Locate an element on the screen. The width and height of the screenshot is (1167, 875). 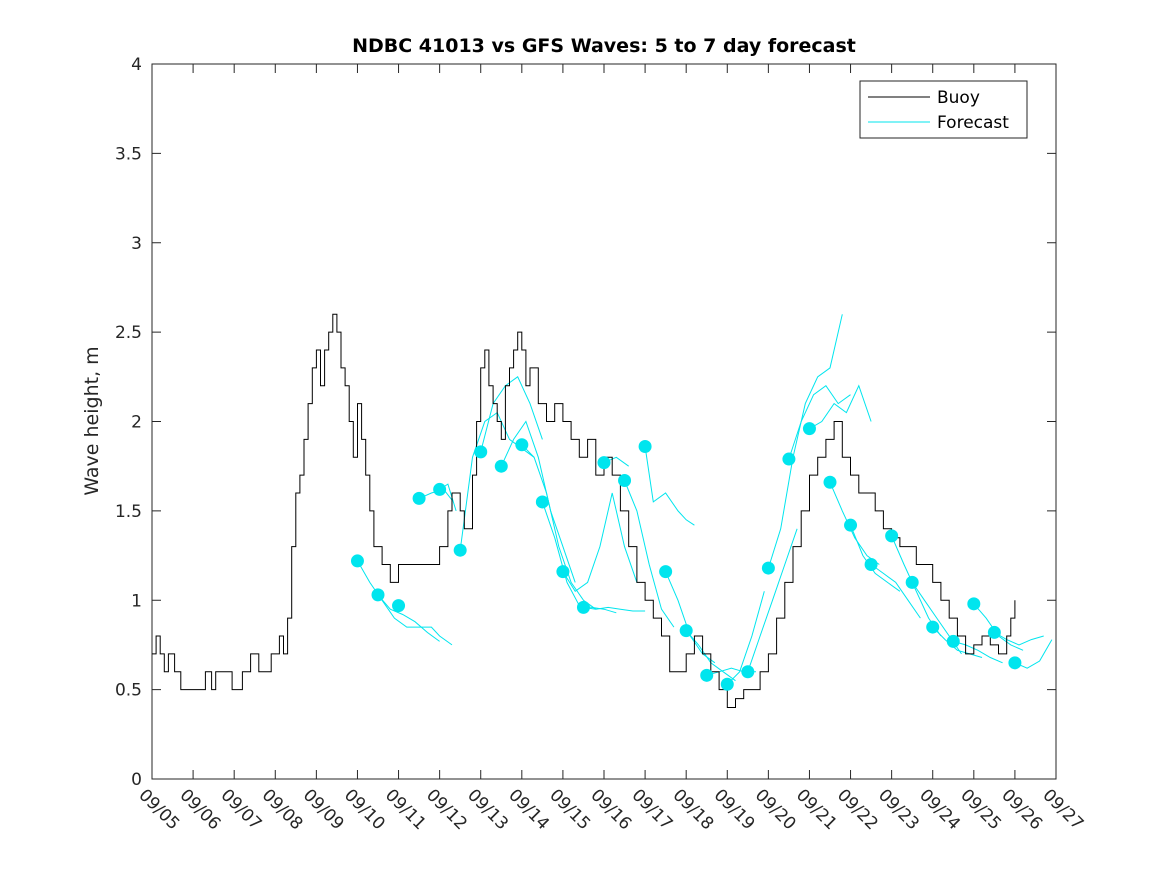
y-tick-label: 1 is located at coordinates (136, 601).